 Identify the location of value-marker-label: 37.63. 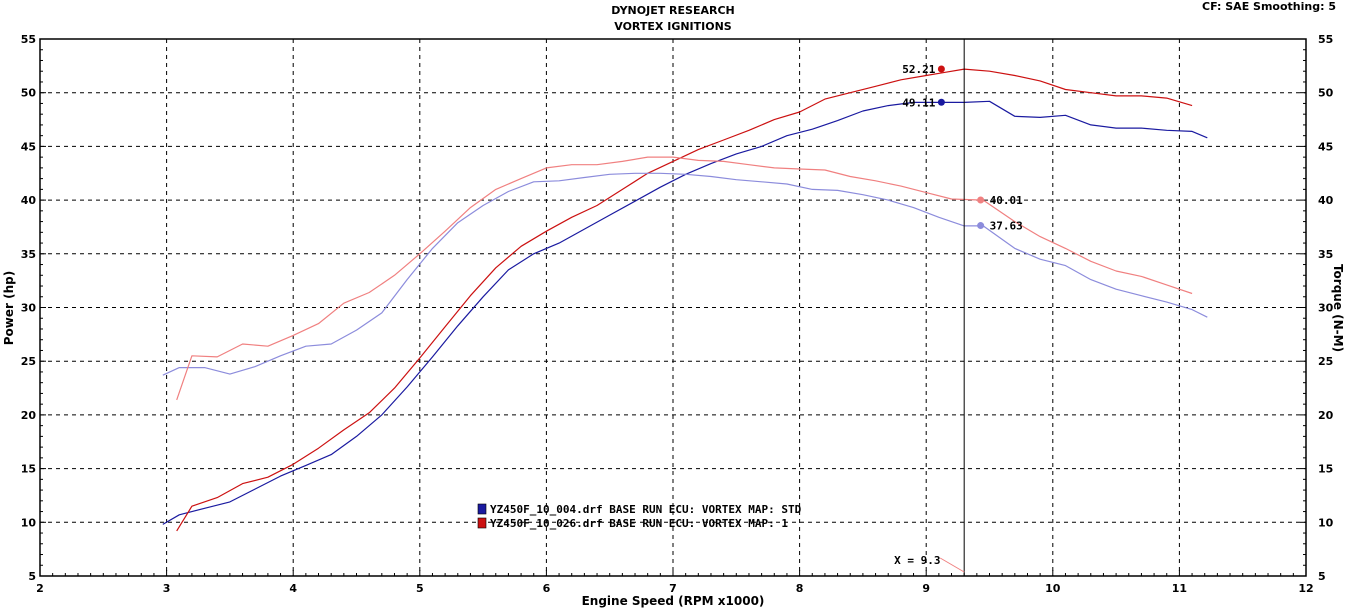
(1006, 226).